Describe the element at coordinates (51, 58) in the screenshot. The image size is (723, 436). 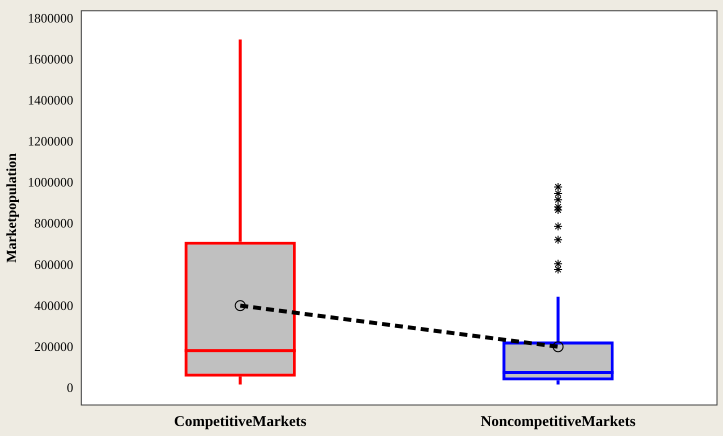
I see `y-tick-label: 1600000` at that location.